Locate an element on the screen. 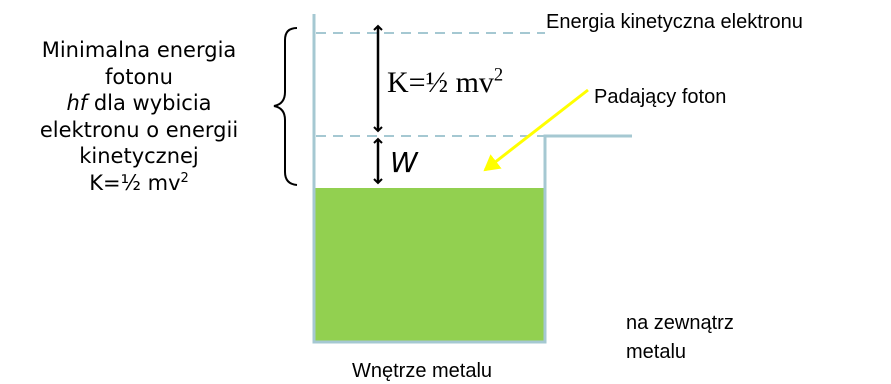 The width and height of the screenshot is (891, 384). outside-metal-label-line-1: na zewnątrz is located at coordinates (680, 323).